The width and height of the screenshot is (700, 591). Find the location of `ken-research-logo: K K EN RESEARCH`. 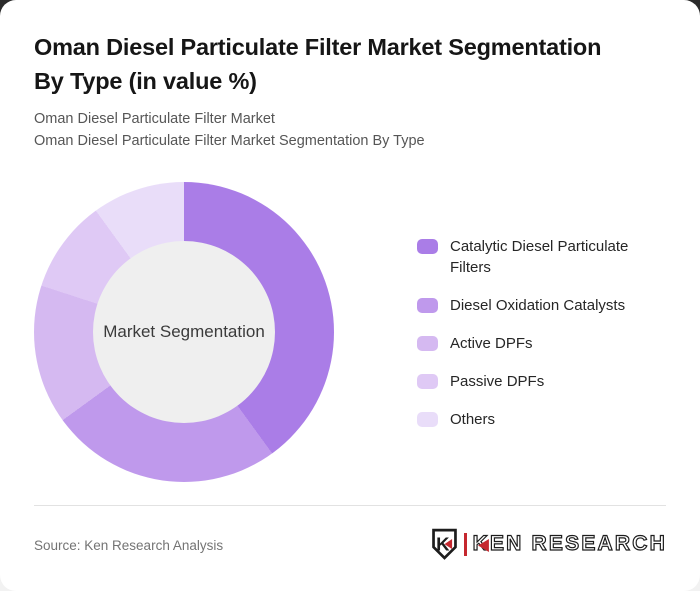

ken-research-logo: K K EN RESEARCH is located at coordinates (549, 544).